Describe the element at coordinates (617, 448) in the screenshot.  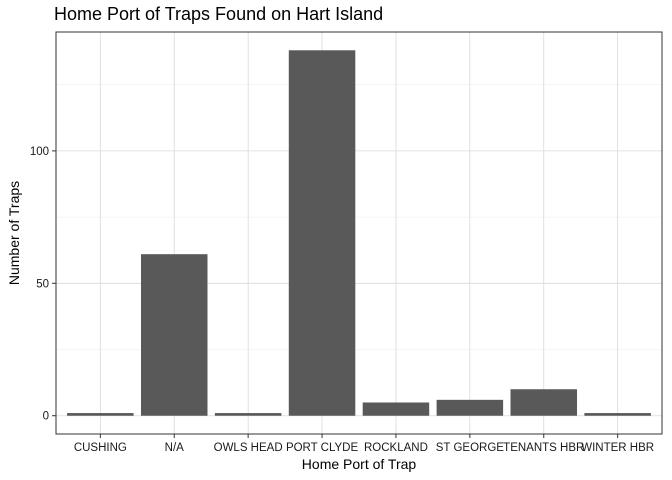
I see `x-tick-label: WINTER HBR` at that location.